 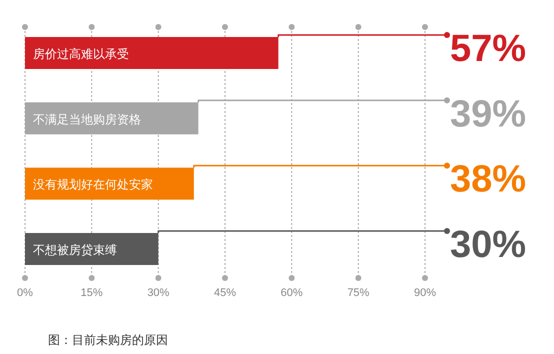 What do you see at coordinates (81, 54) in the screenshot?
I see `y-tick-label: 房价过高难以承受` at bounding box center [81, 54].